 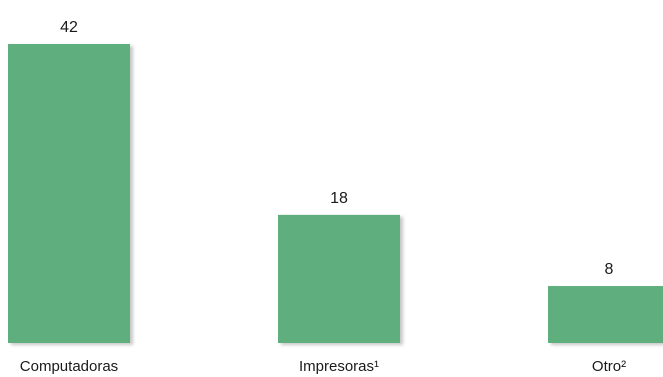 I want to click on category-label: Otro², so click(x=609, y=366).